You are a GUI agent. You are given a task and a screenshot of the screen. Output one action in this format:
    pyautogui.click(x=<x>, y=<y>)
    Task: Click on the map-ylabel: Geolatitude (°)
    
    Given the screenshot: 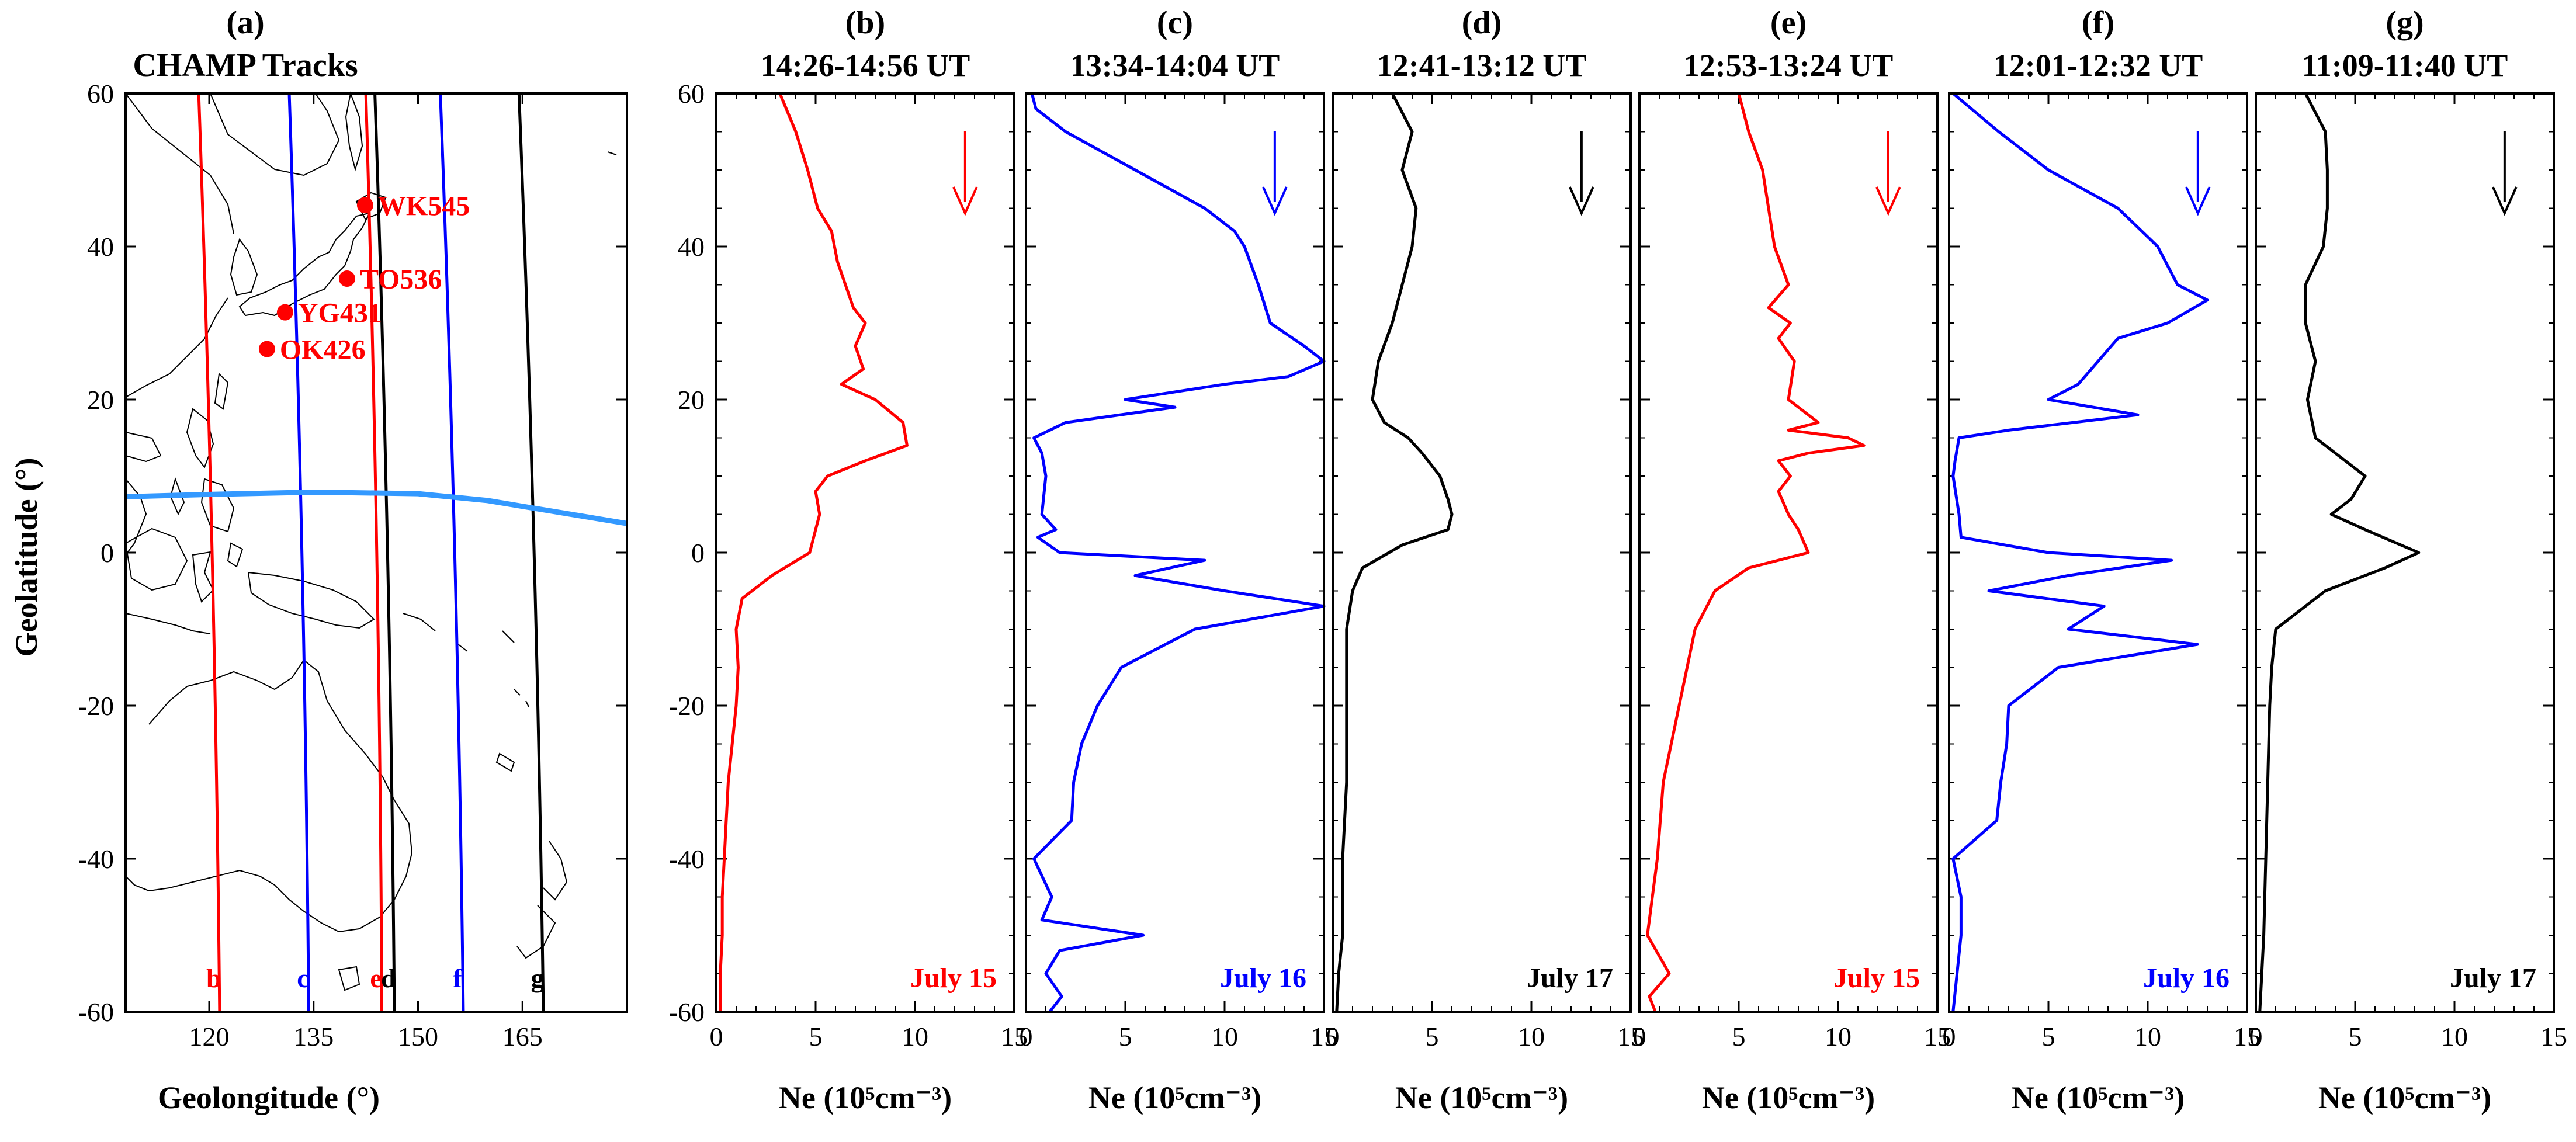 What is the action you would take?
    pyautogui.click(x=26, y=557)
    